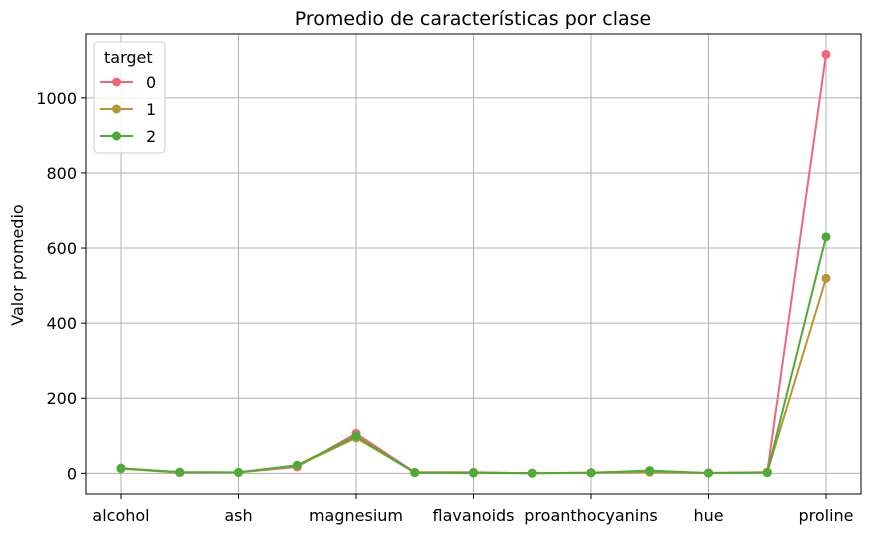 The height and width of the screenshot is (533, 870). What do you see at coordinates (151, 136) in the screenshot?
I see `legend-label-2: 2` at bounding box center [151, 136].